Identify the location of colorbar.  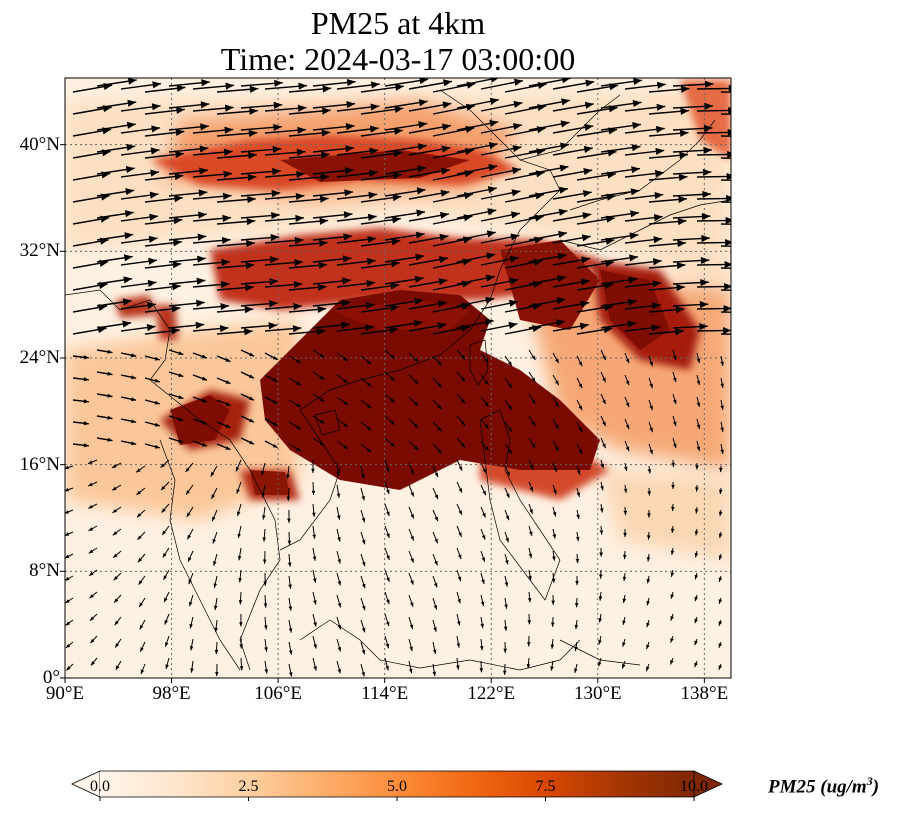
(397, 785).